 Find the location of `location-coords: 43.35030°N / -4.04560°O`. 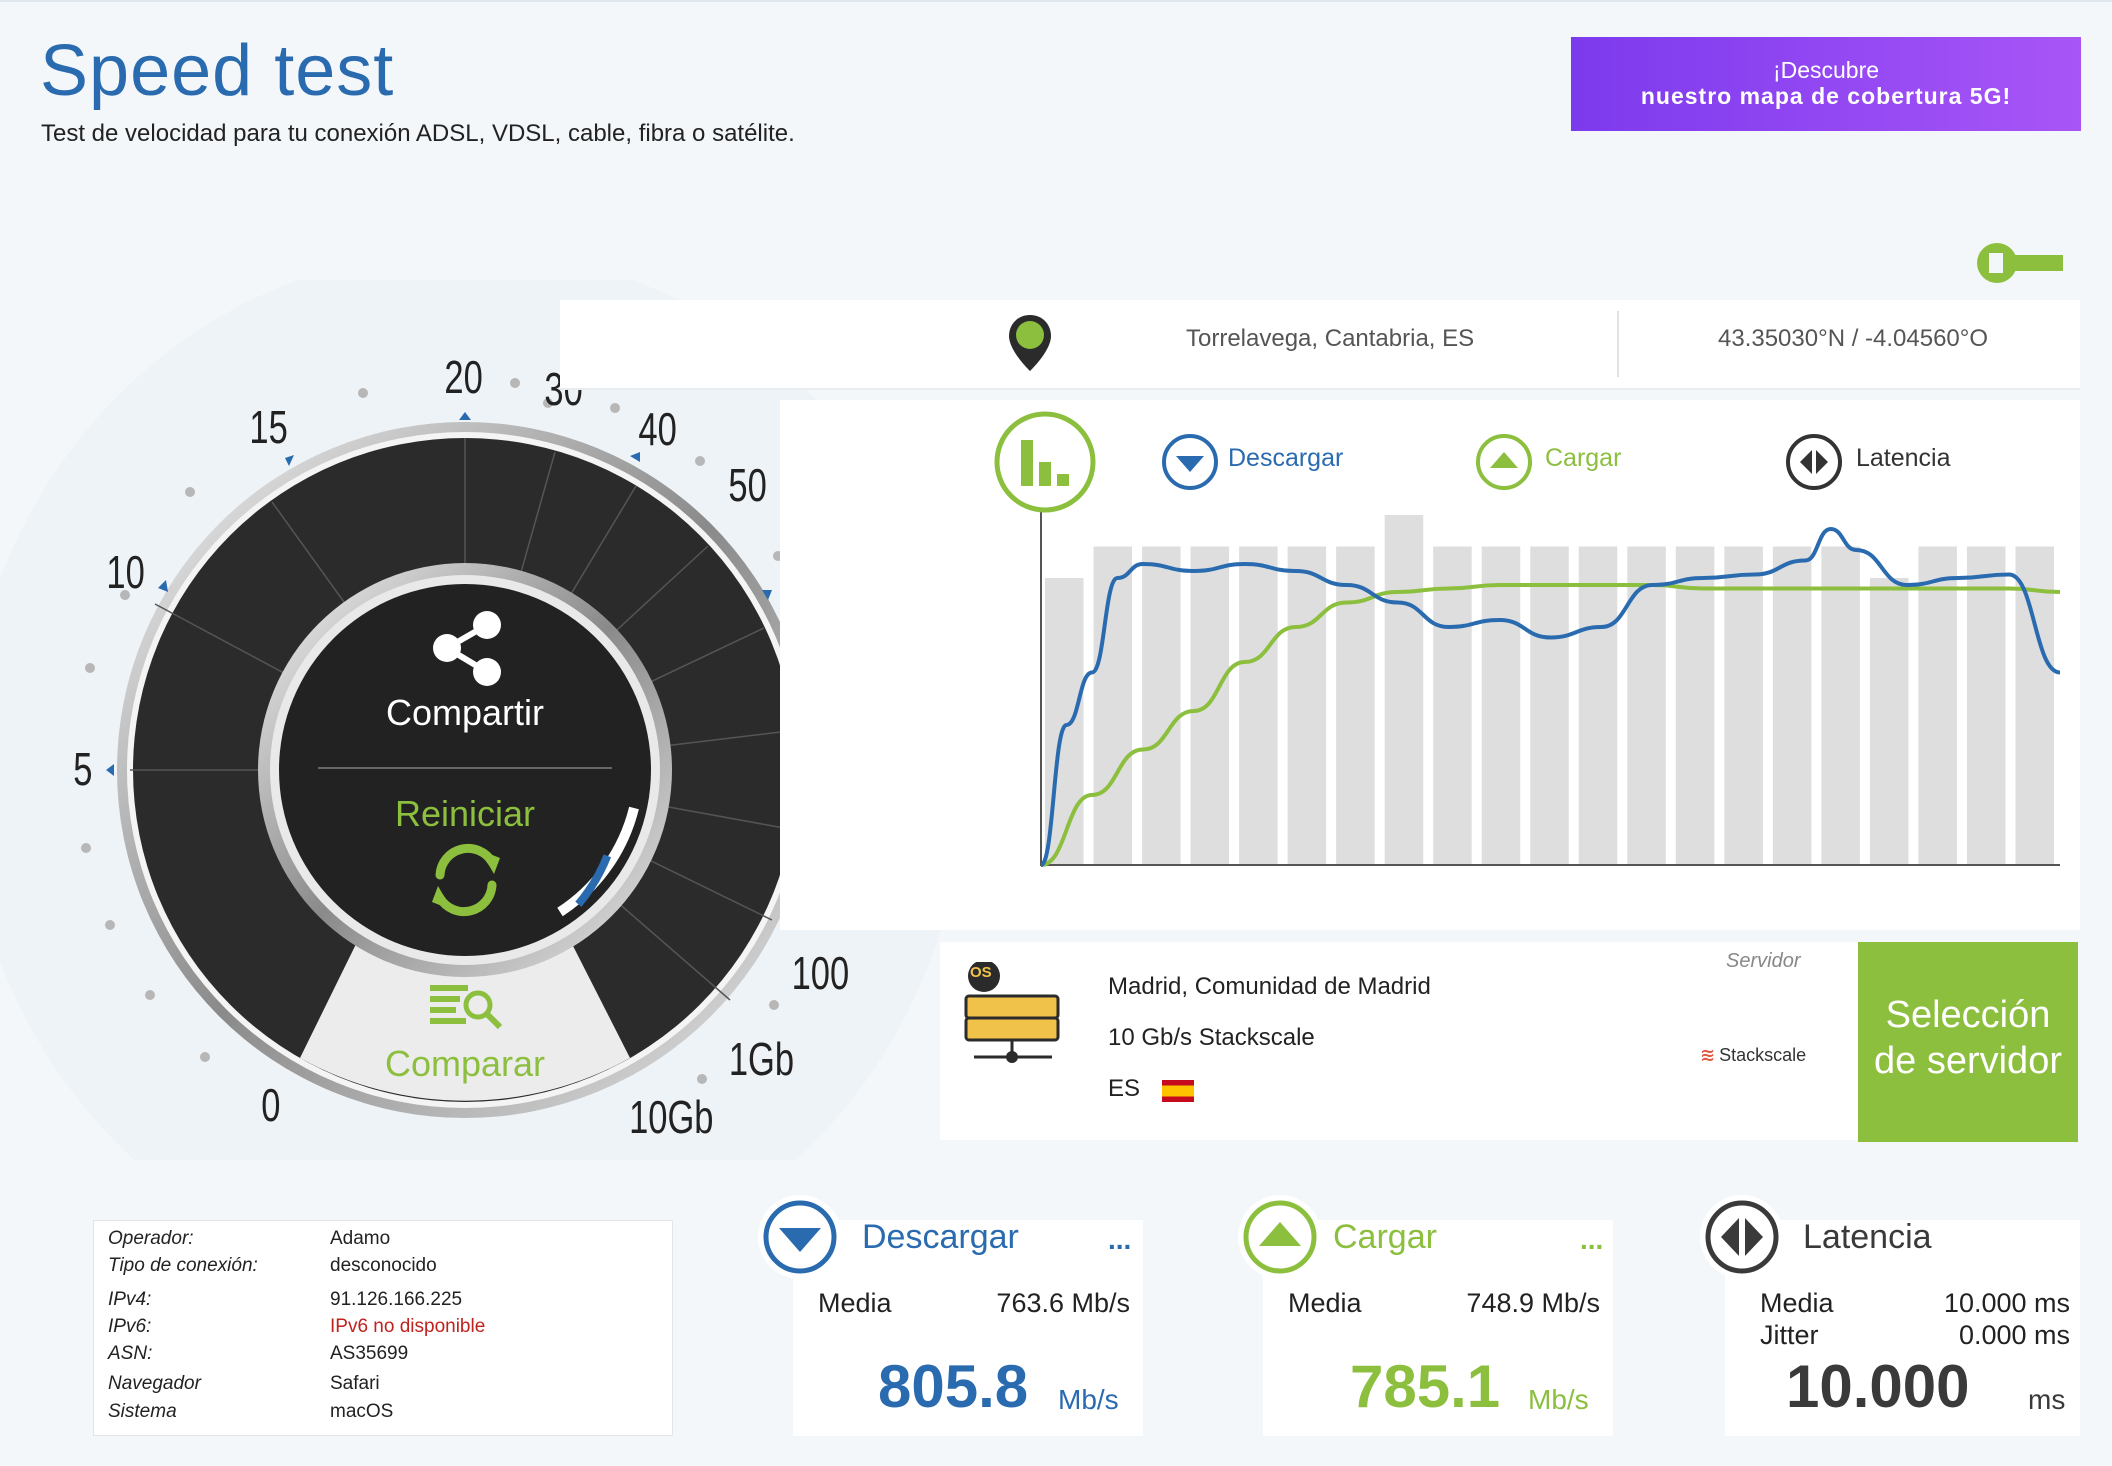

location-coords: 43.35030°N / -4.04560°O is located at coordinates (1853, 338).